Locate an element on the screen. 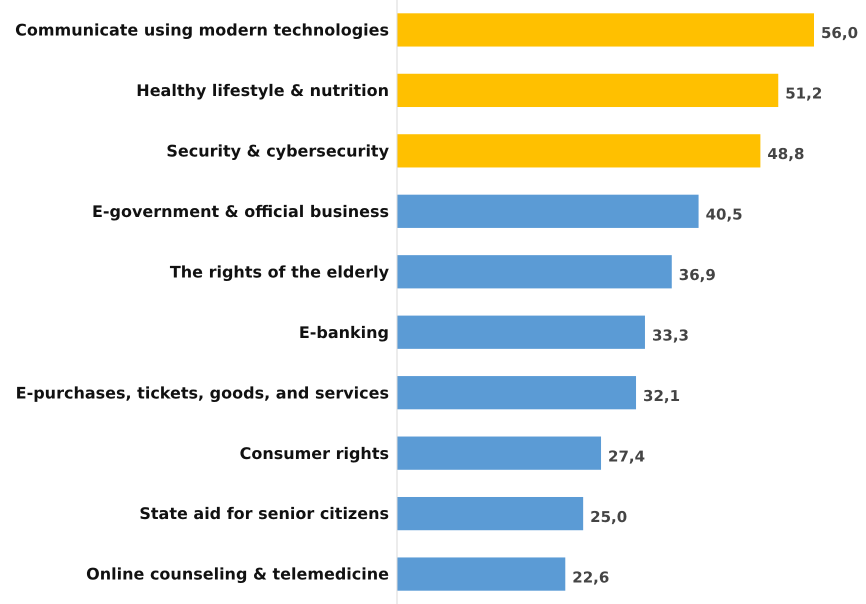  data-label: 36,9 is located at coordinates (697, 275).